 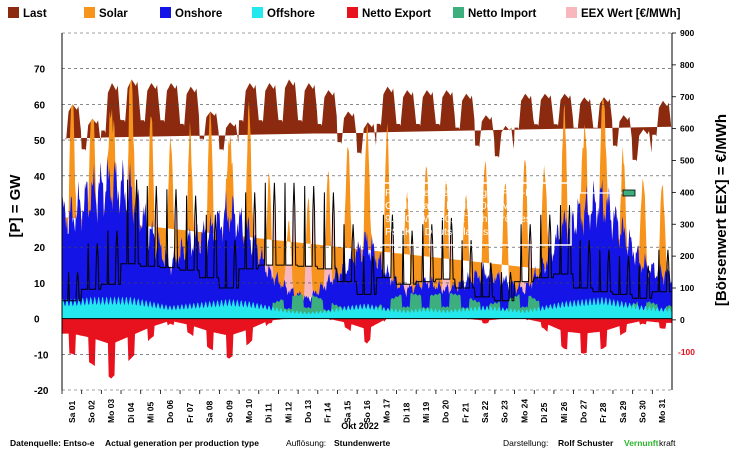 I want to click on series-offshore, so click(x=367, y=307).